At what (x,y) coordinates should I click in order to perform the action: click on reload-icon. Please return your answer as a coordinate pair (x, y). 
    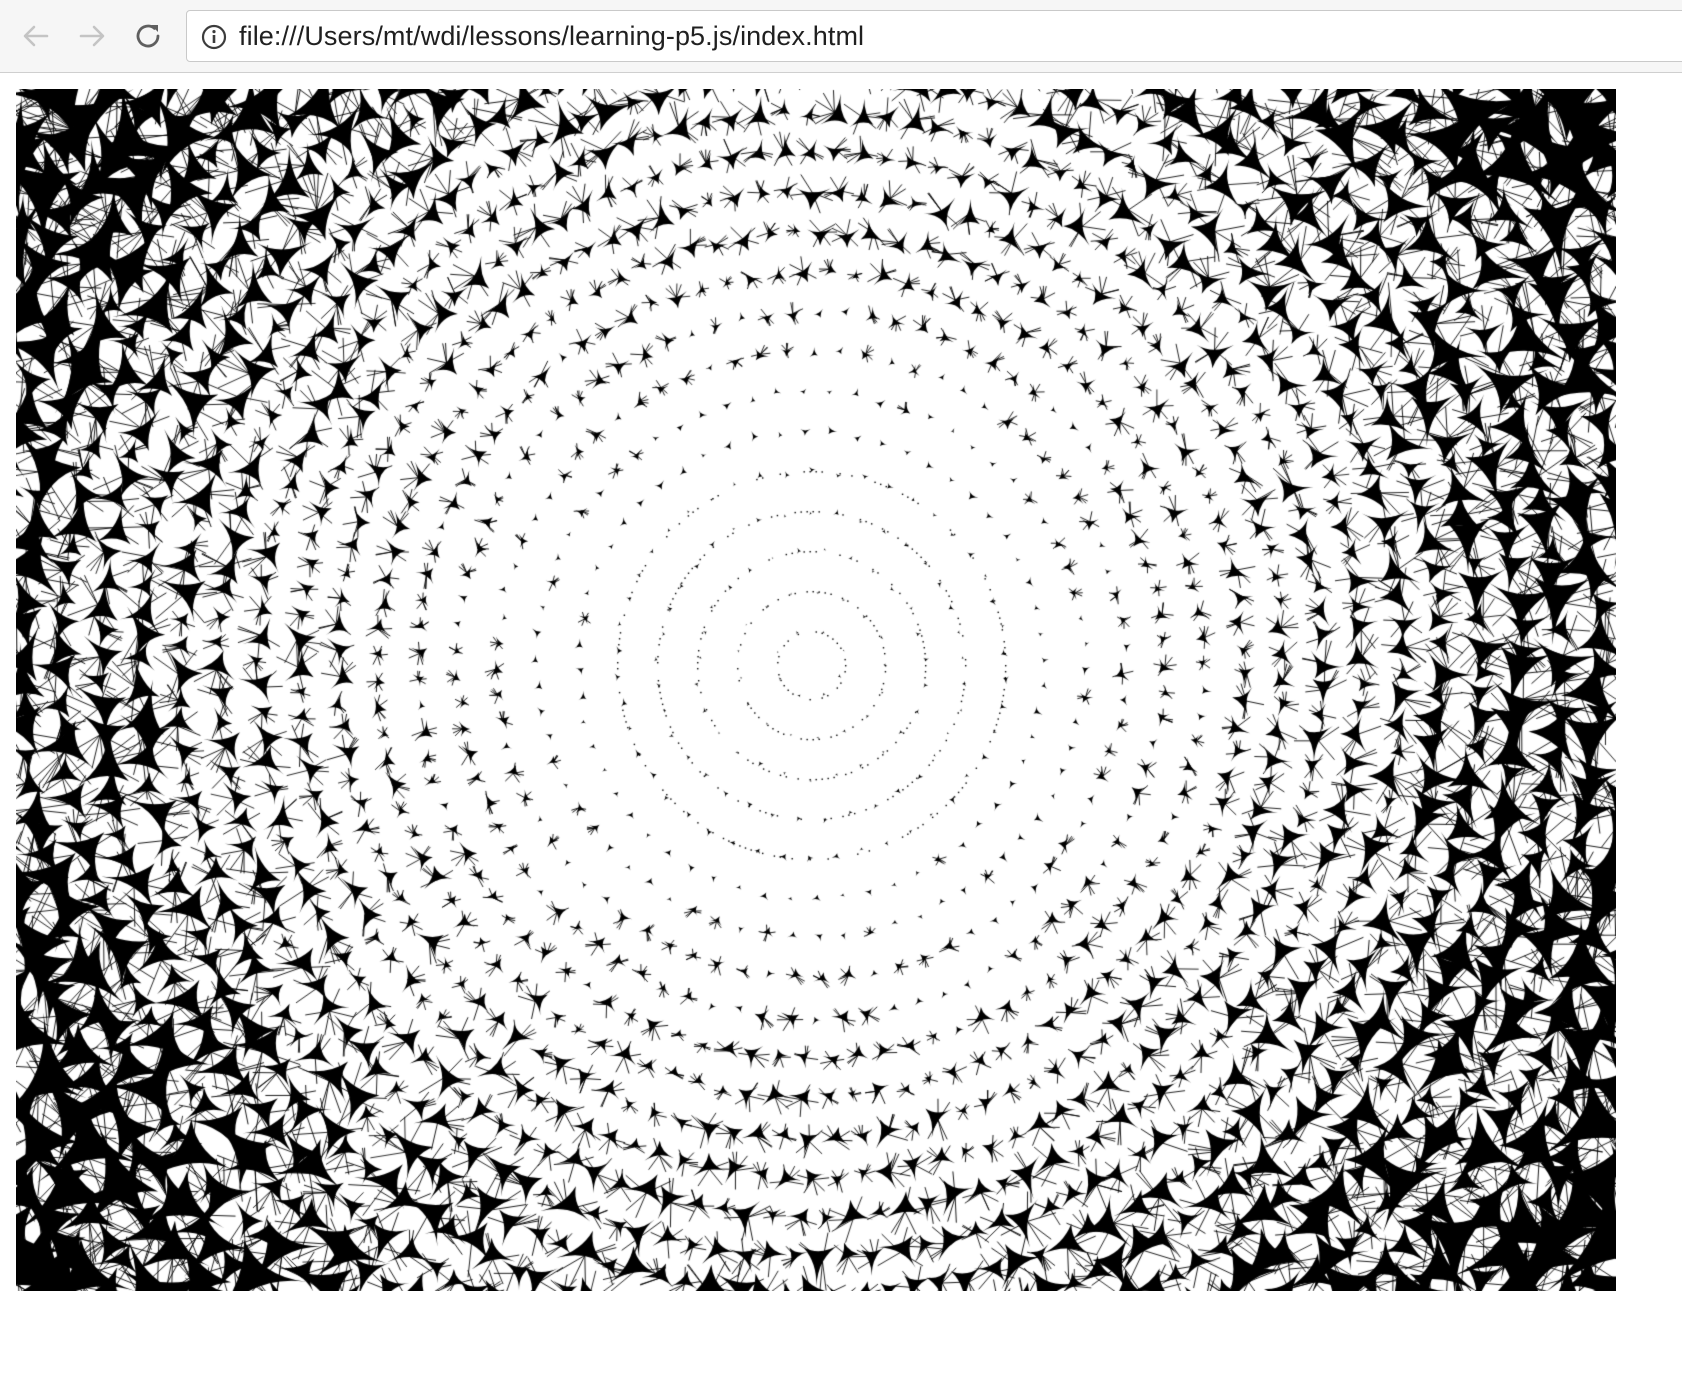
    Looking at the image, I should click on (148, 36).